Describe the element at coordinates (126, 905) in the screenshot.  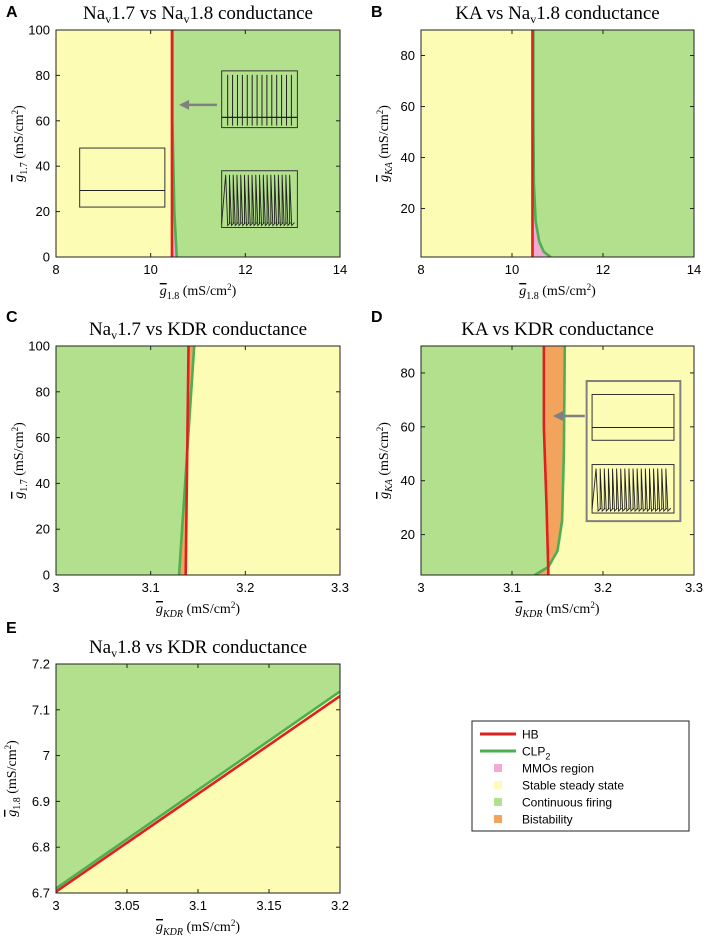
I see `x-tick-label: 3.05` at that location.